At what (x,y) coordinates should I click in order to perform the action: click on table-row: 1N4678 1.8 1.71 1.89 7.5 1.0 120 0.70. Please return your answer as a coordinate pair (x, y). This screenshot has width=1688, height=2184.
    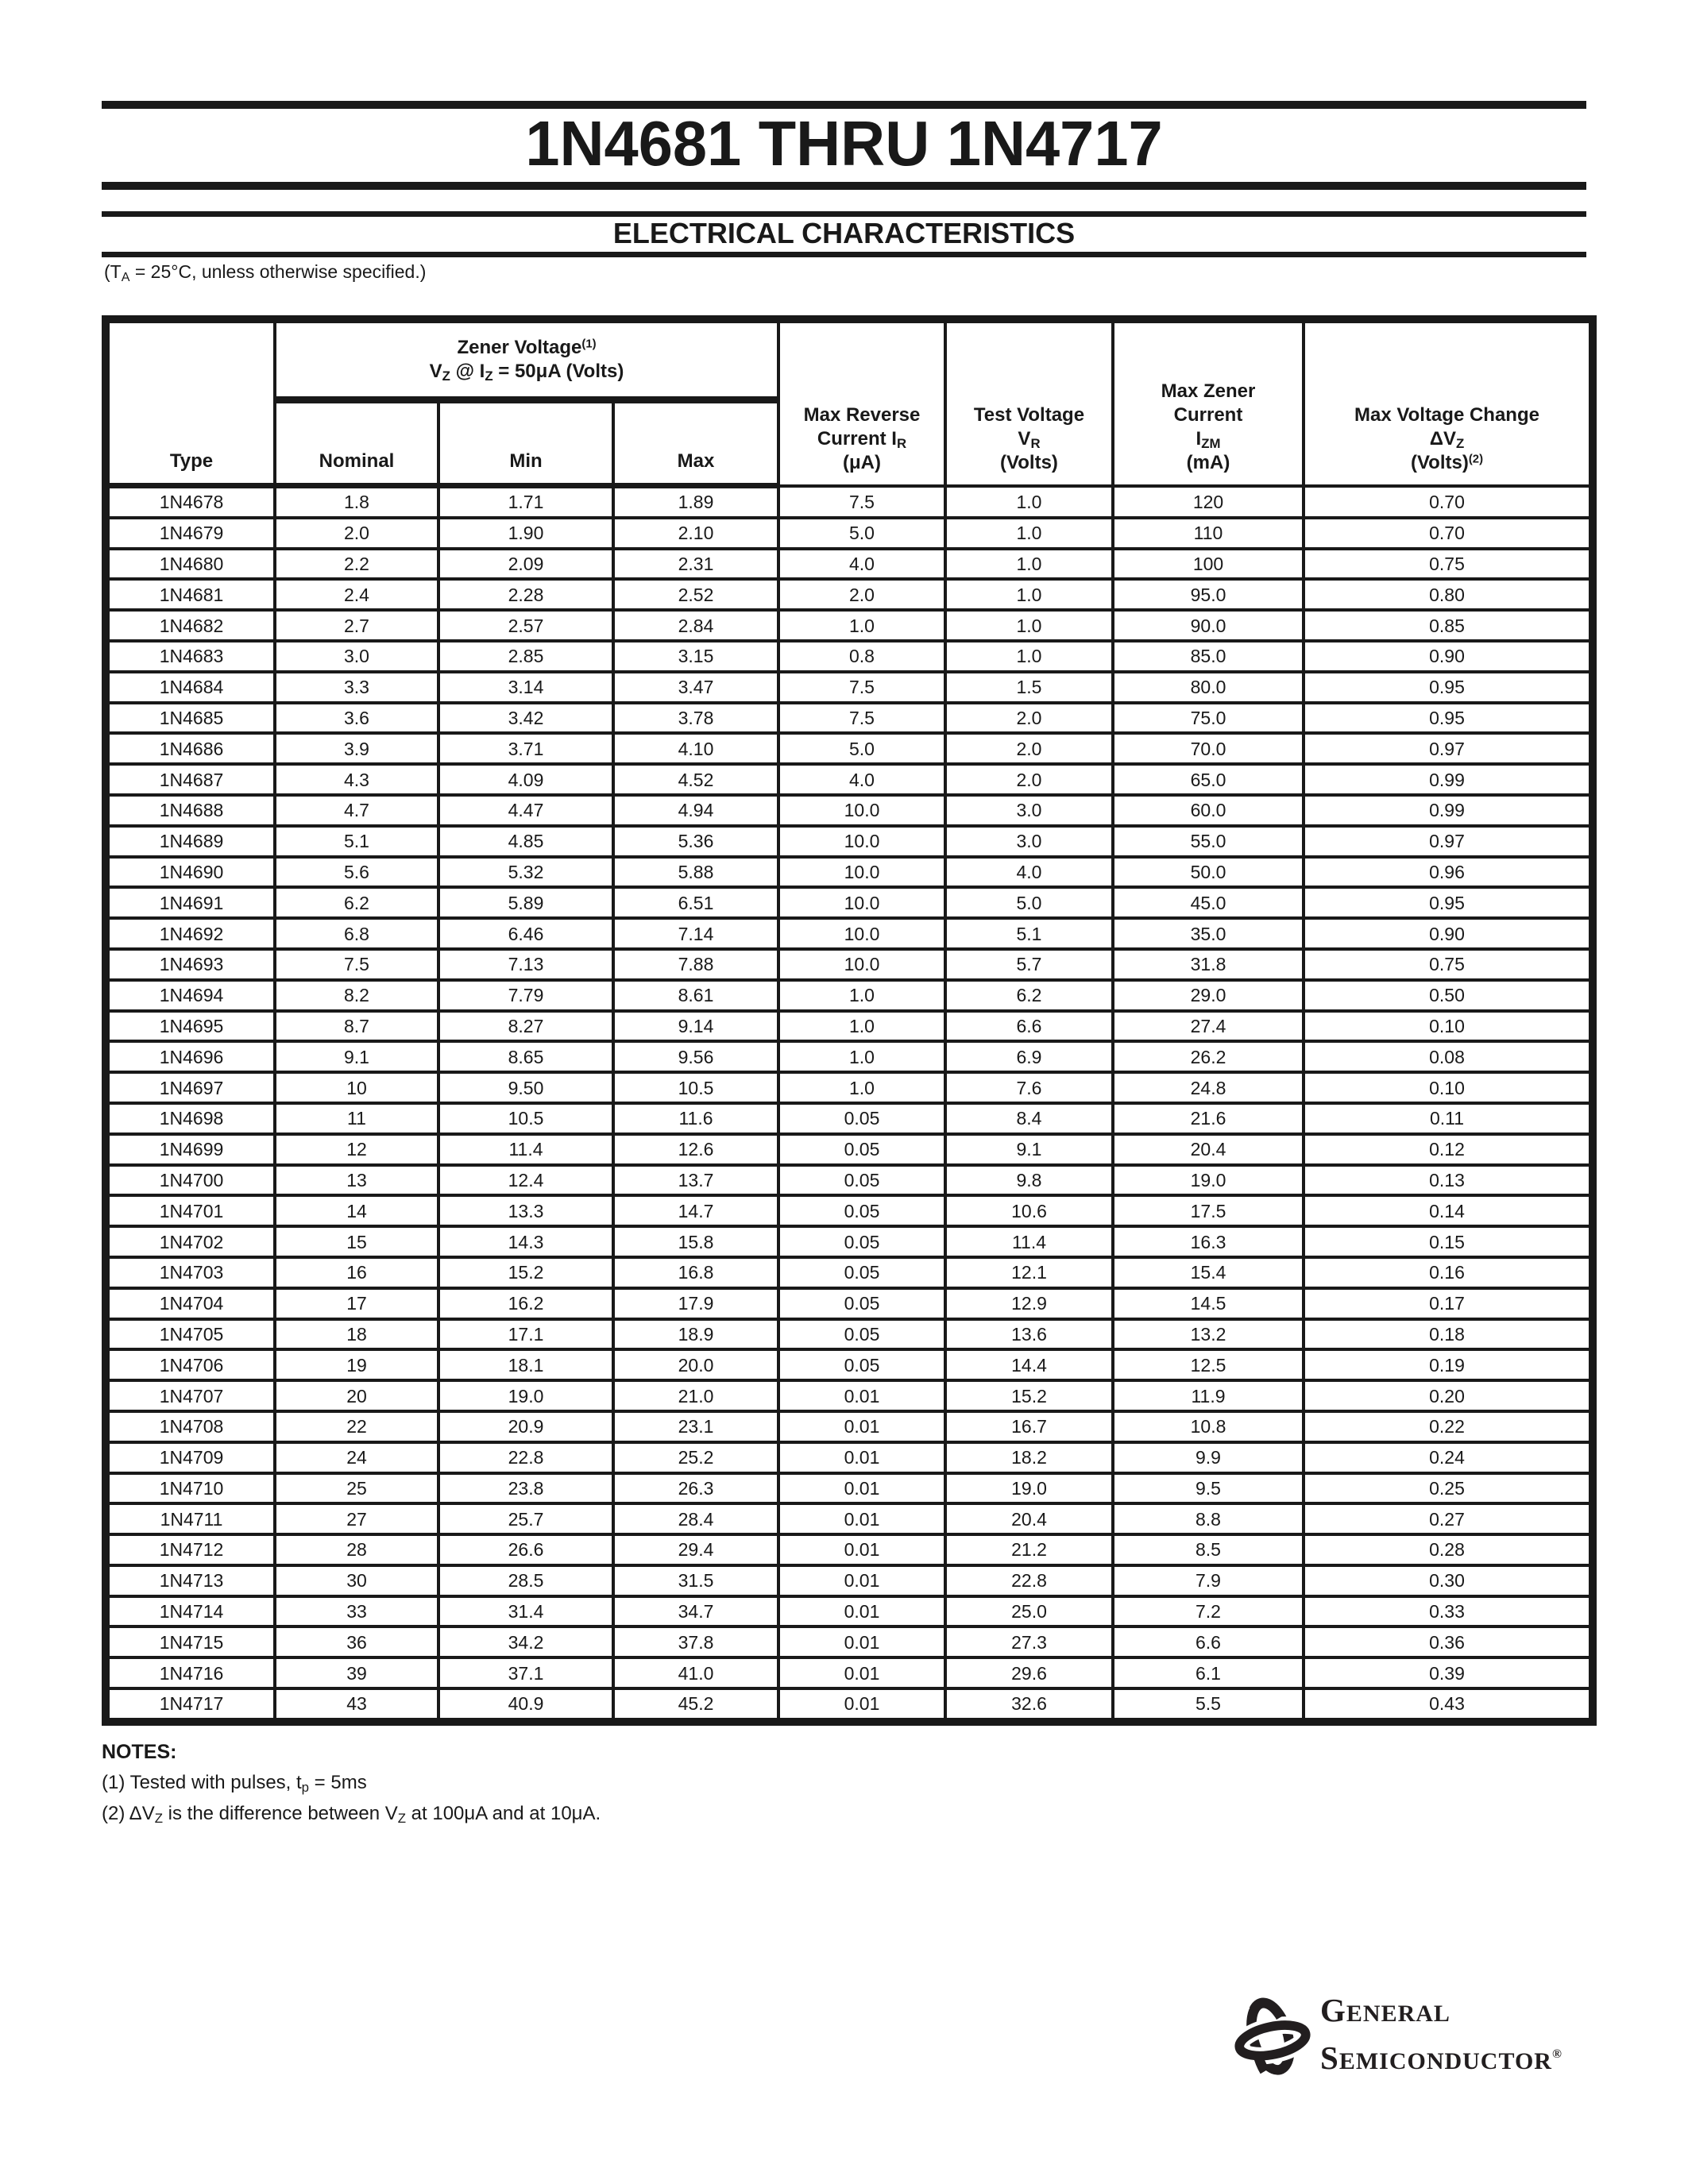
    Looking at the image, I should click on (849, 502).